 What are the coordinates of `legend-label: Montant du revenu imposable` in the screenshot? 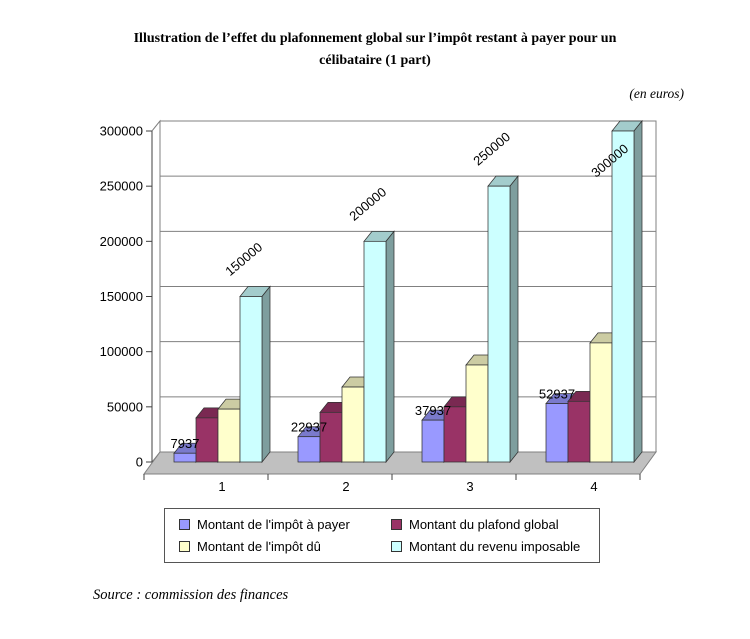 It's located at (495, 546).